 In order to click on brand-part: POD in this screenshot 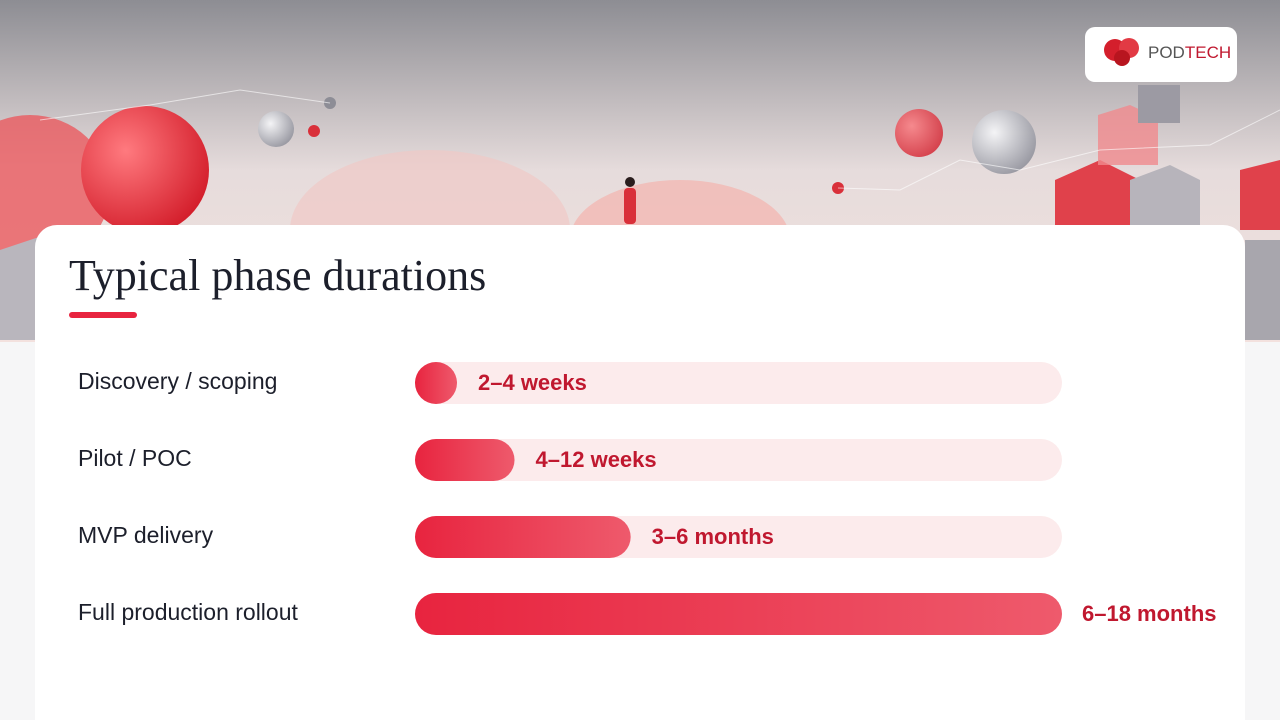, I will do `click(1166, 52)`.